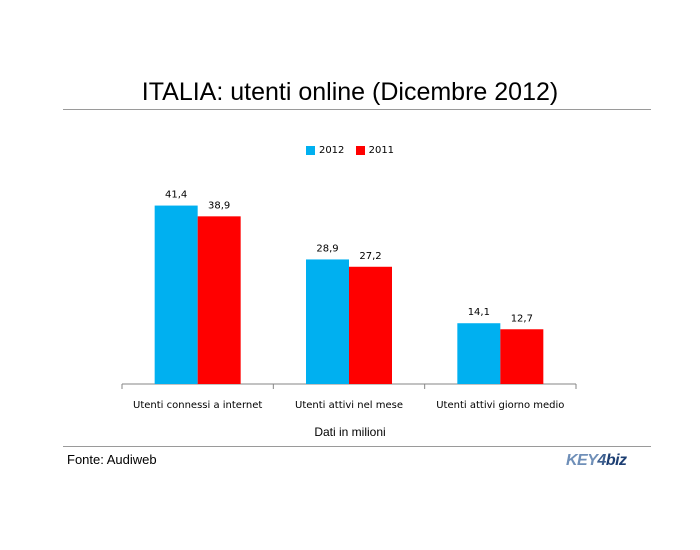  What do you see at coordinates (370, 256) in the screenshot?
I see `data-label-2011-2: 27,2` at bounding box center [370, 256].